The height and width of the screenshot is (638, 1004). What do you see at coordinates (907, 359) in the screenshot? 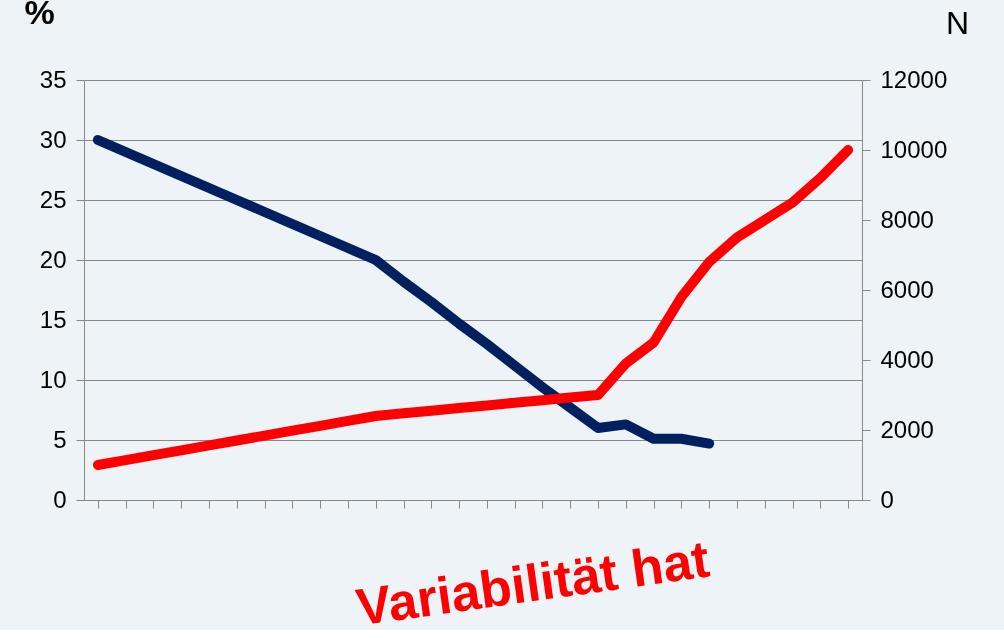
I see `y2-tick-label: 4000` at bounding box center [907, 359].